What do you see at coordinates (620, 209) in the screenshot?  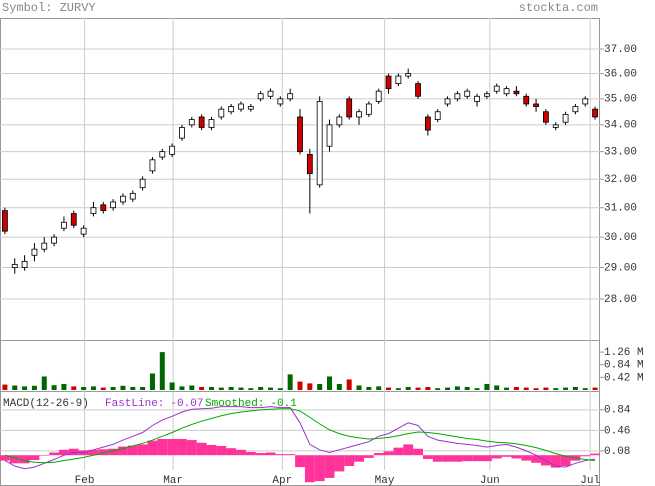 I see `y-tick-label: 31.00` at bounding box center [620, 209].